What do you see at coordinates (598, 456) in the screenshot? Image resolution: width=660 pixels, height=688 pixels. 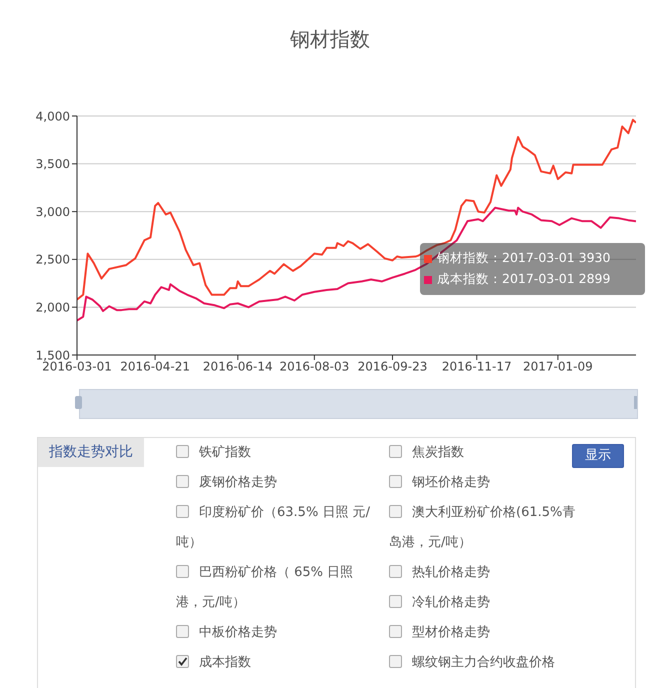 I see `text: 显示` at bounding box center [598, 456].